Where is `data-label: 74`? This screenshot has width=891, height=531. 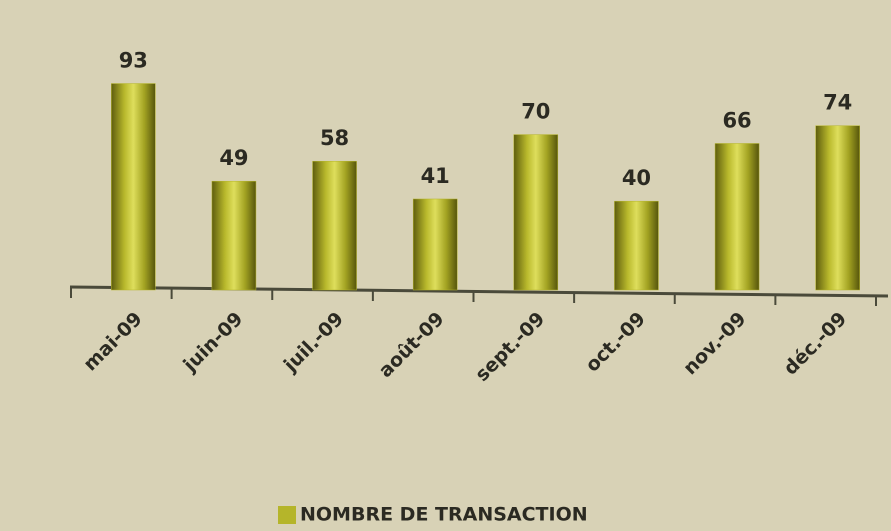
data-label: 74 is located at coordinates (837, 103).